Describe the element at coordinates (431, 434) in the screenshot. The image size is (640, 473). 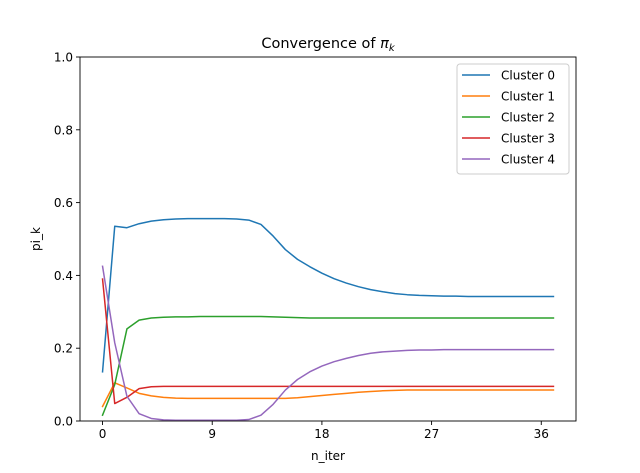
I see `x-tick-label: 27` at that location.